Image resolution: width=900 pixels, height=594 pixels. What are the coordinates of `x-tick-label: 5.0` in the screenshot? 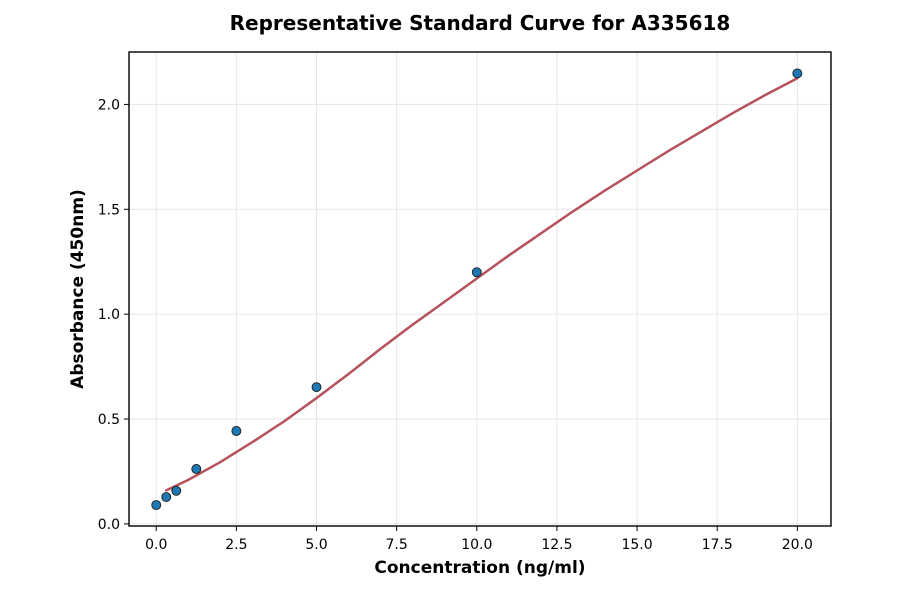 It's located at (316, 545).